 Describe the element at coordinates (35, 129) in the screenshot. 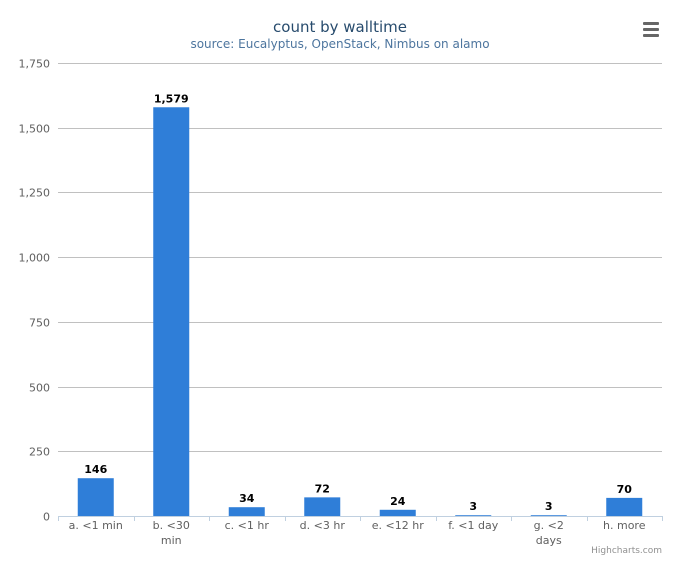

I see `y-tick-label: 1,500` at that location.